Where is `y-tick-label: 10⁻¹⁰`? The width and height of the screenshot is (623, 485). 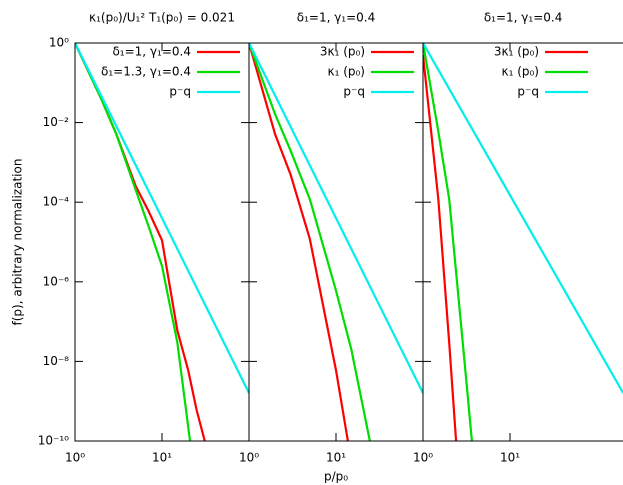 y-tick-label: 10⁻¹⁰ is located at coordinates (53, 441).